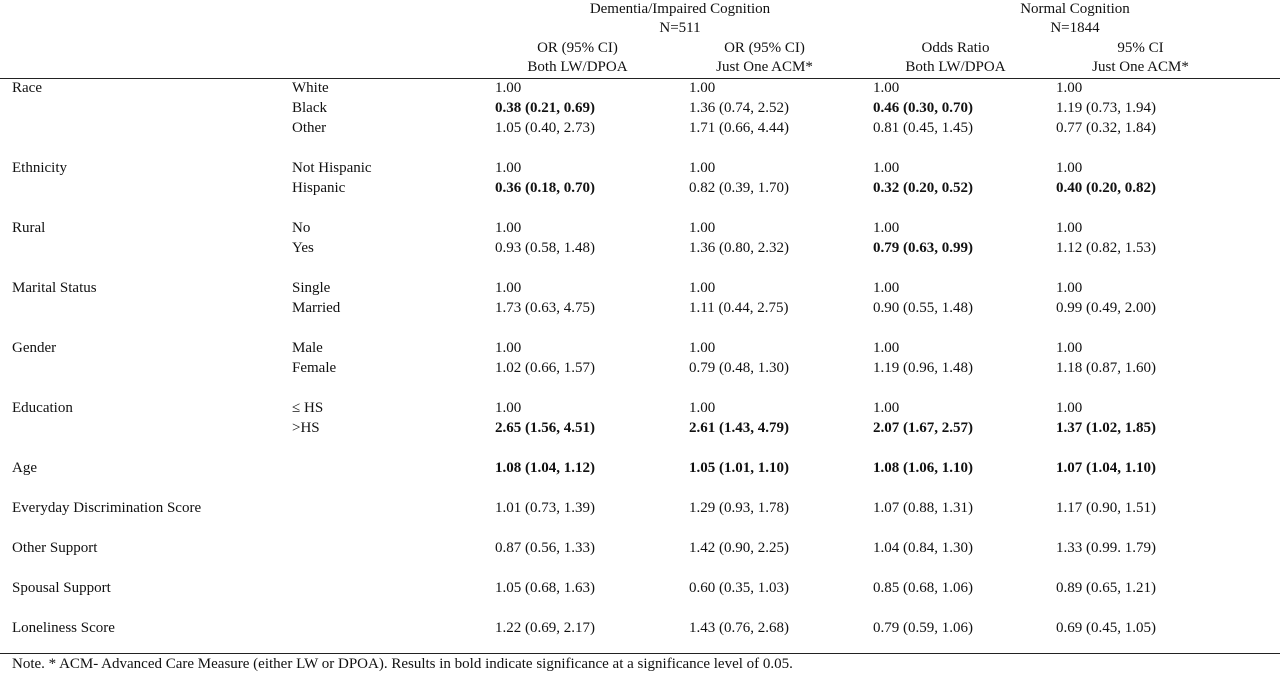 The width and height of the screenshot is (1280, 676). What do you see at coordinates (739, 308) in the screenshot?
I see `table-cell: 1.11 (0.44, 2.75)` at bounding box center [739, 308].